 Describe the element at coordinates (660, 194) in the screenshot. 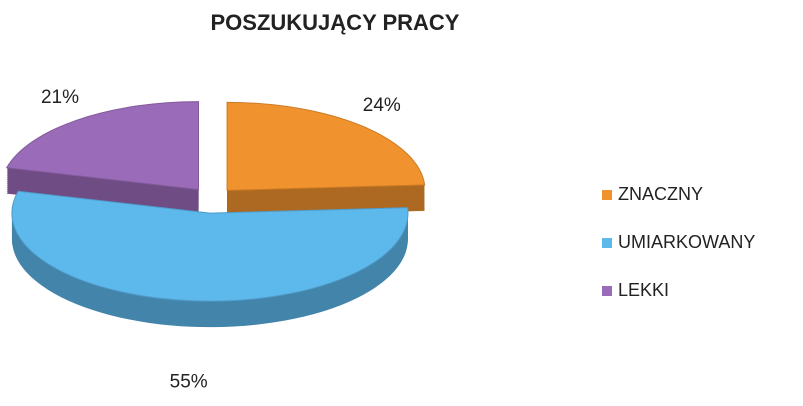

I see `legend-label: ZNACZNY` at that location.